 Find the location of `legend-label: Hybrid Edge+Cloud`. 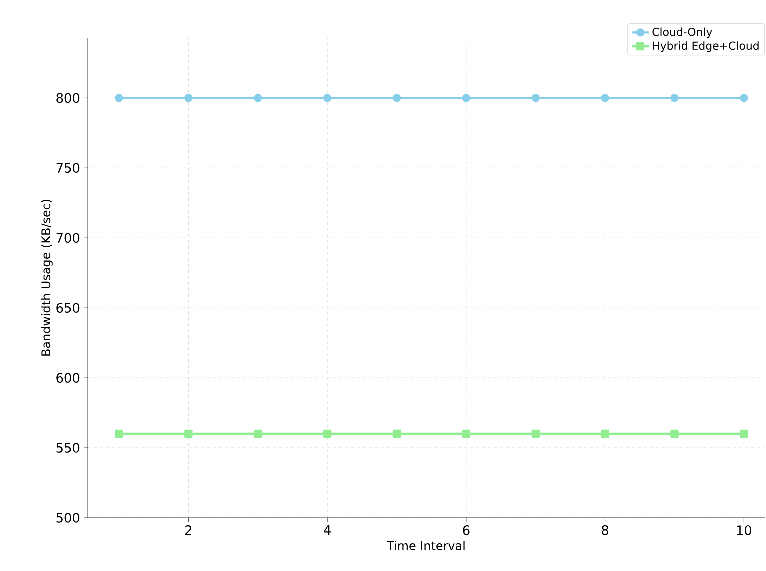

legend-label: Hybrid Edge+Cloud is located at coordinates (706, 47).